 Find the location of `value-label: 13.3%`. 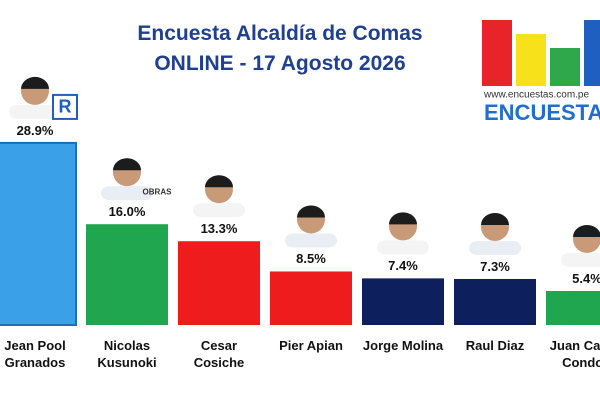

value-label: 13.3% is located at coordinates (219, 229).